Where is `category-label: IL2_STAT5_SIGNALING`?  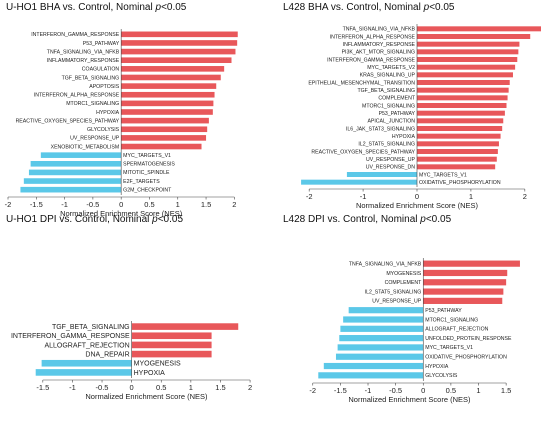
category-label: IL2_STAT5_SIGNALING is located at coordinates (393, 292).